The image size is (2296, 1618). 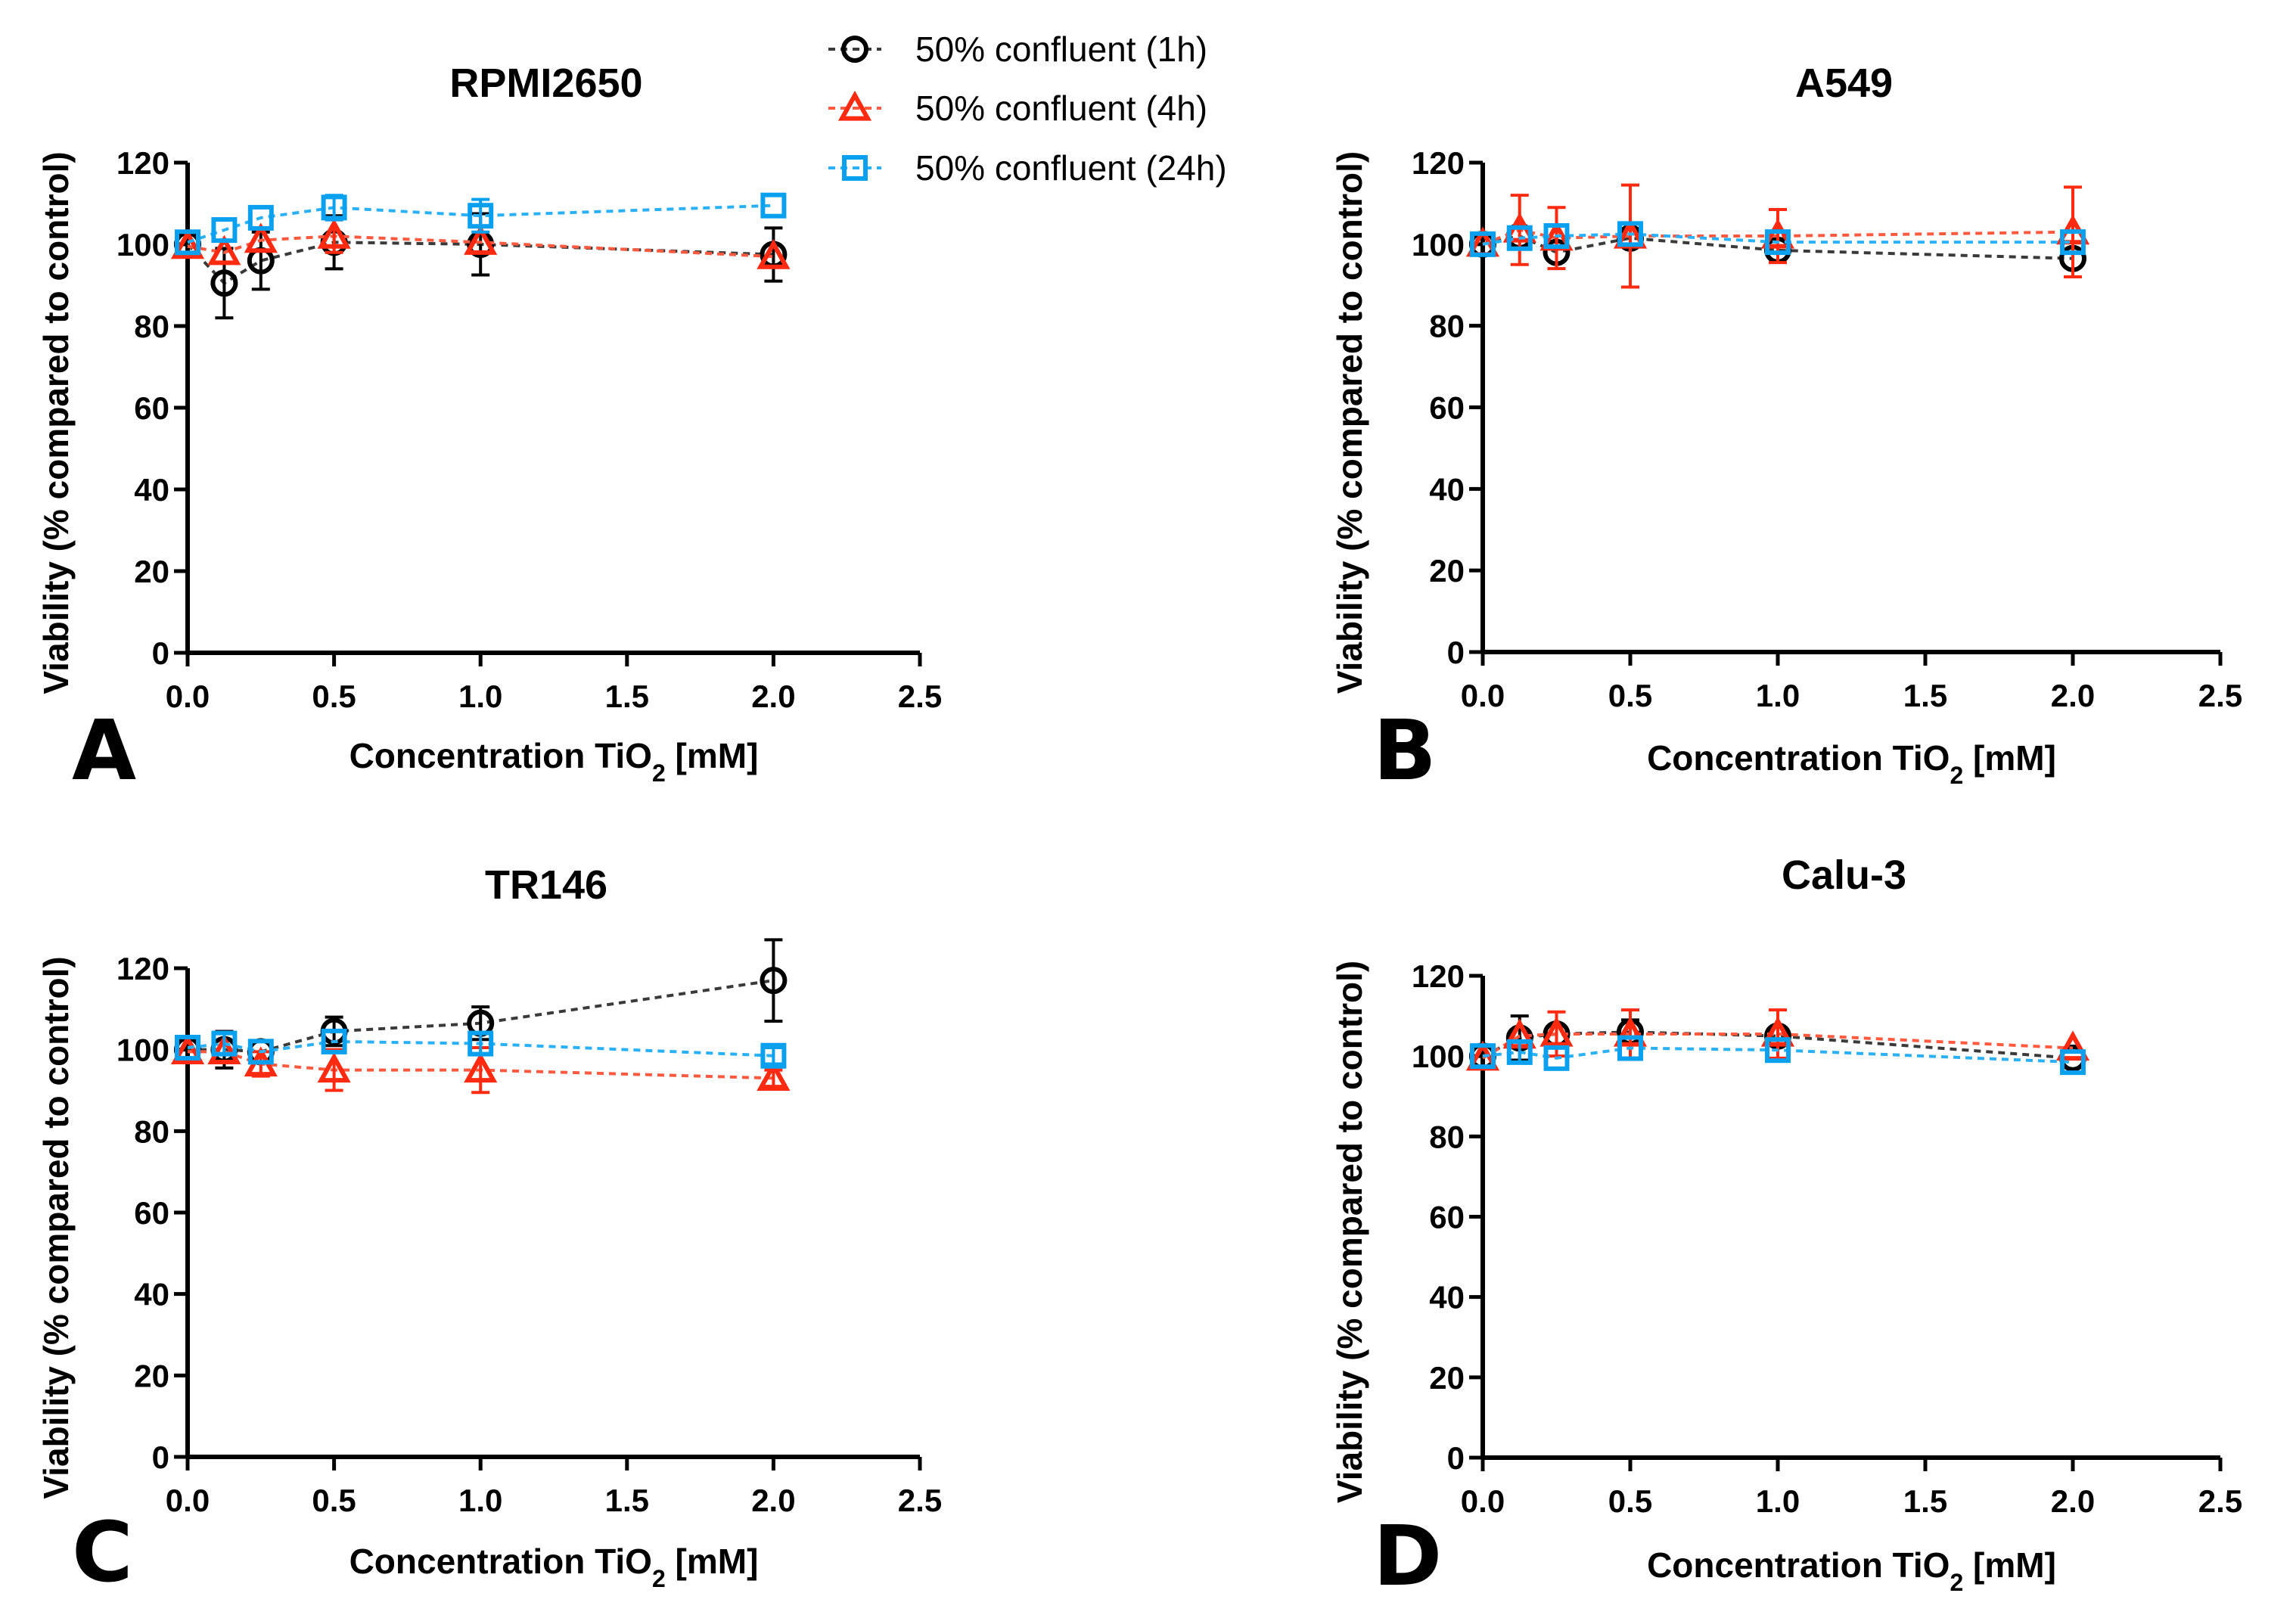 What do you see at coordinates (1405, 750) in the screenshot?
I see `panel-letter: B` at bounding box center [1405, 750].